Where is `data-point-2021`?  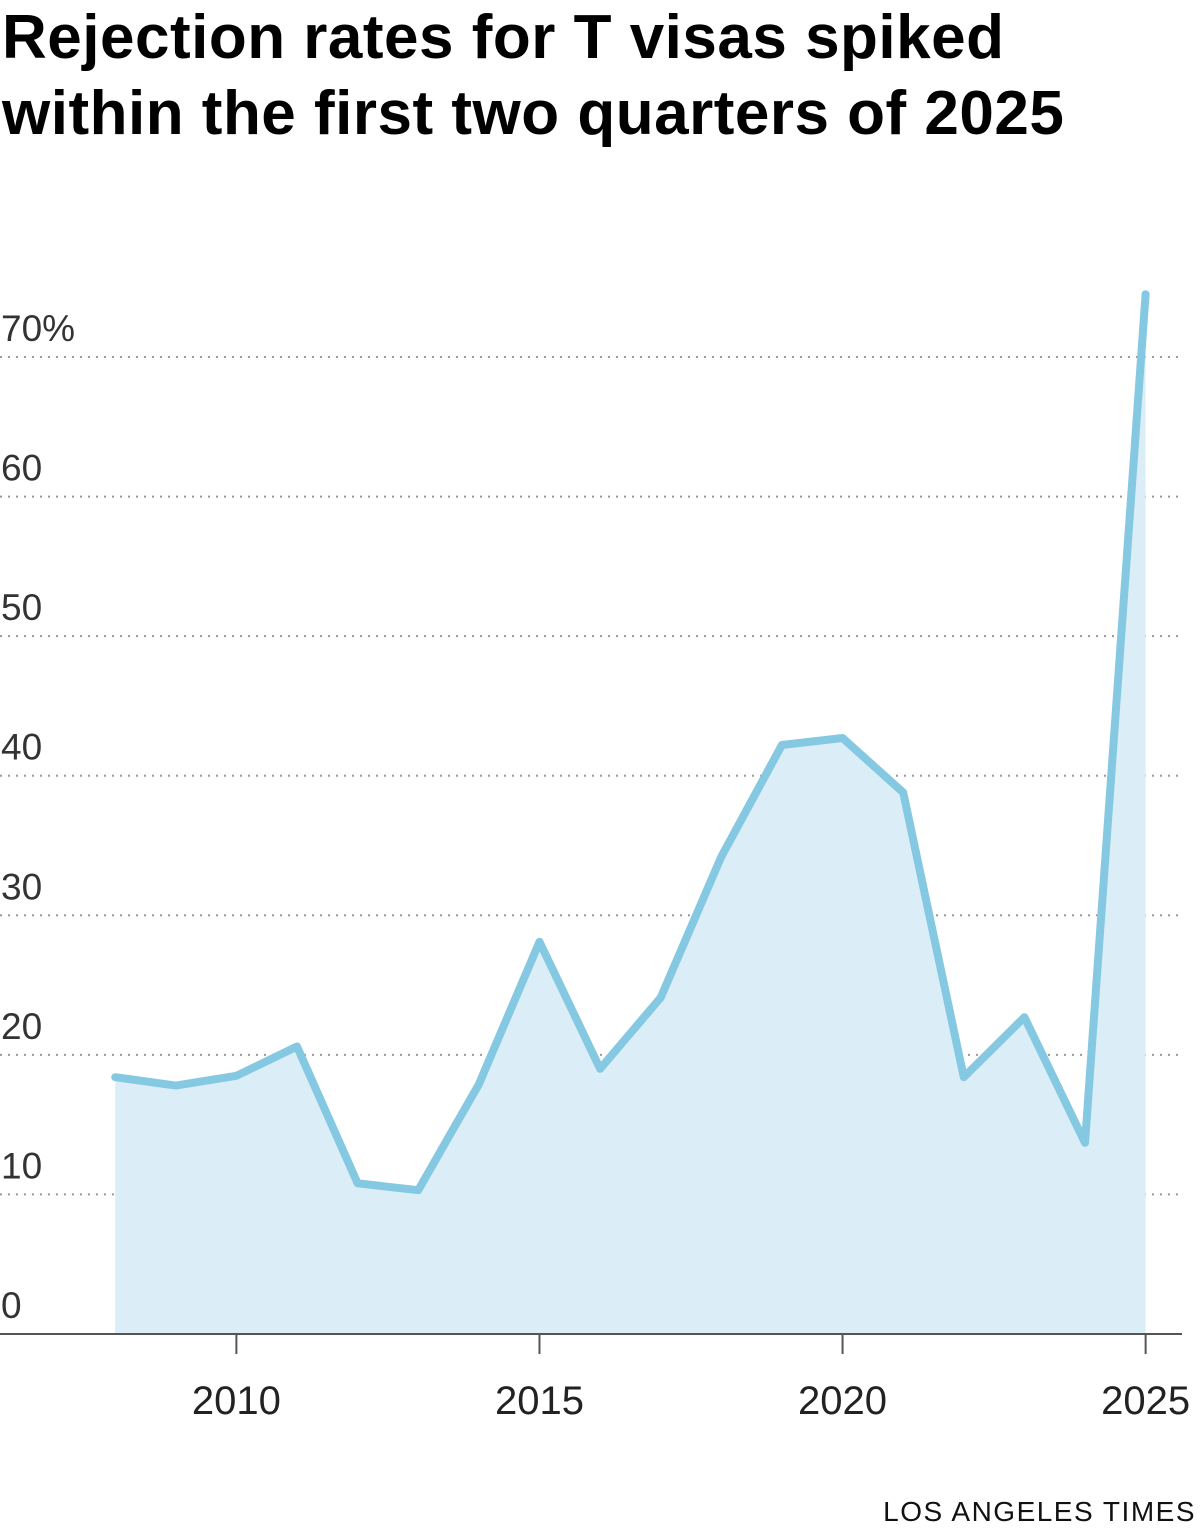 data-point-2021 is located at coordinates (903, 793).